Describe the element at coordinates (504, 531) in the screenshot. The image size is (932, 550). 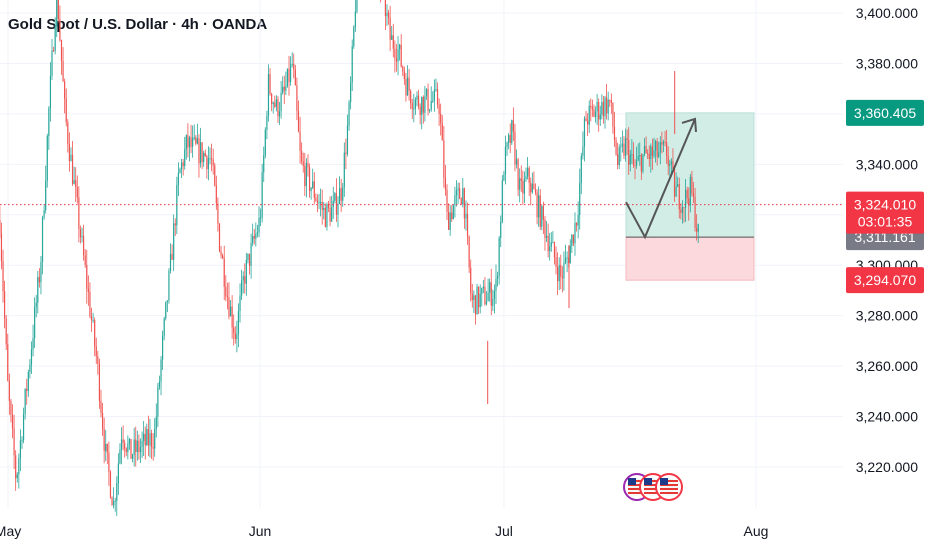
I see `x-tick-label: Jul` at that location.